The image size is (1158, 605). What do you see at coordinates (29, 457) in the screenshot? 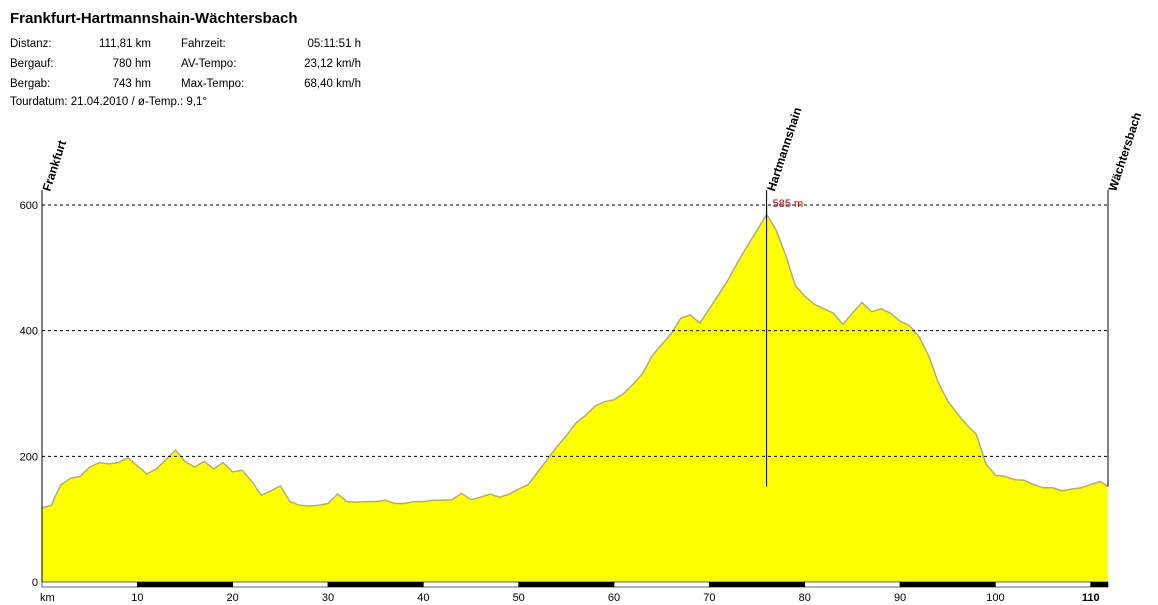
I see `y-tick-200: 200` at bounding box center [29, 457].